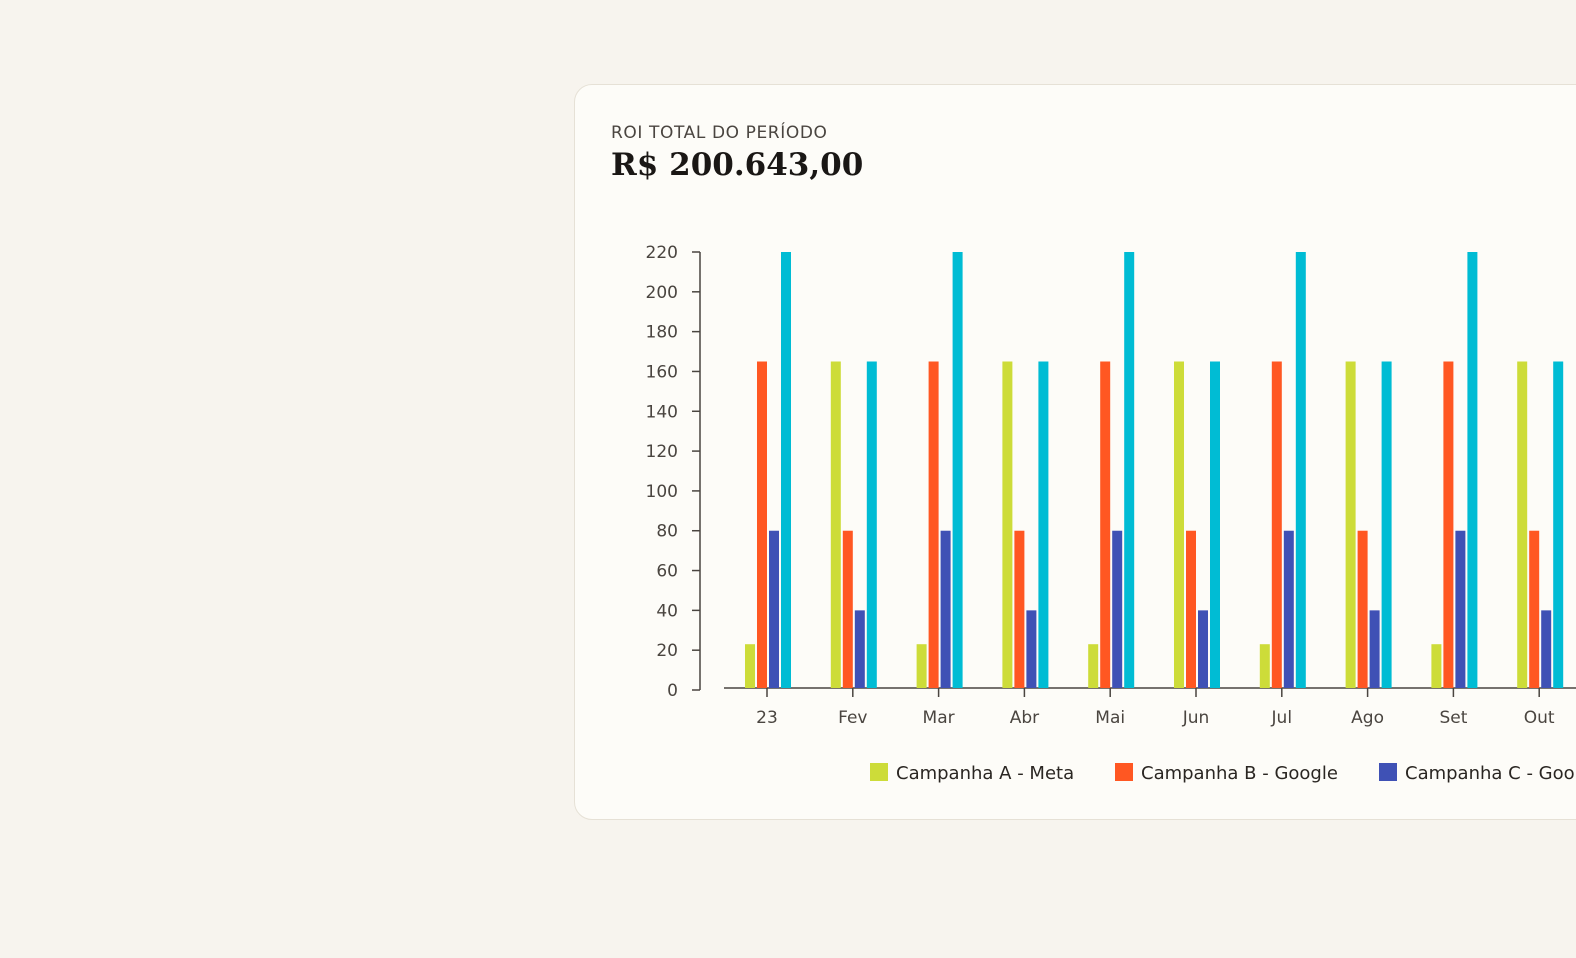  I want to click on bar-series-2-Fev, so click(847, 609).